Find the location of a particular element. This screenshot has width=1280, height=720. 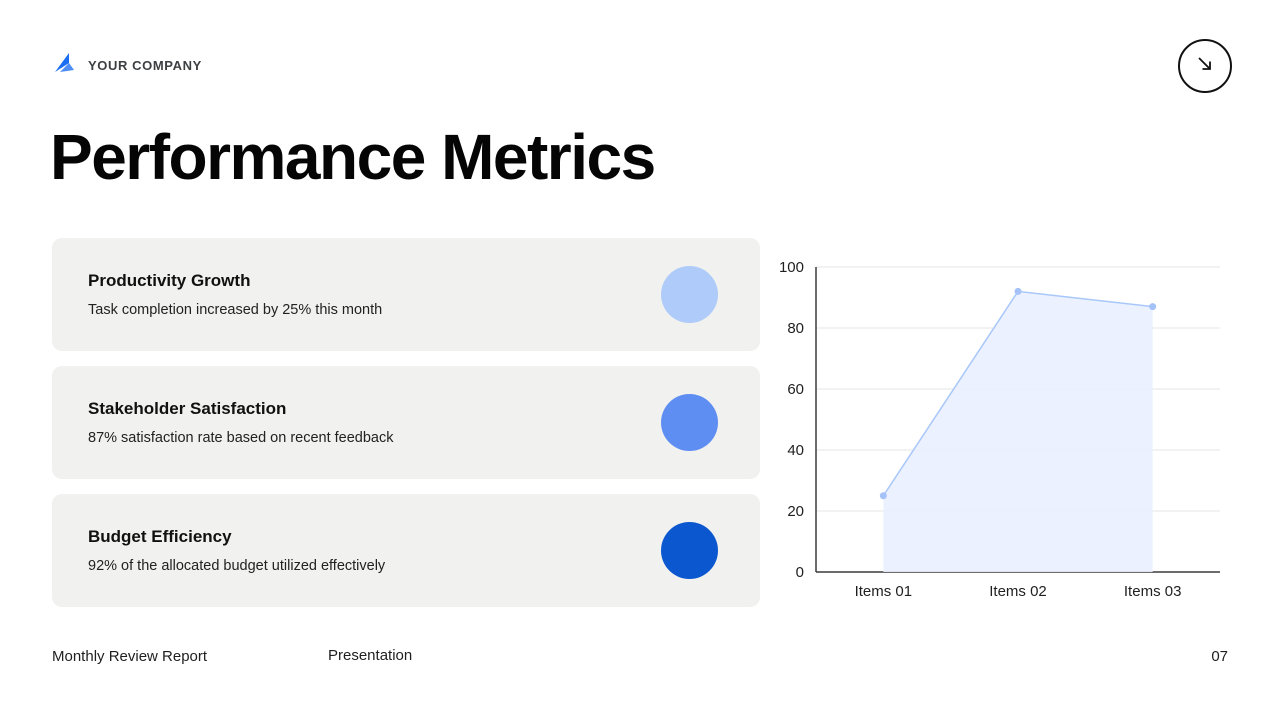

svg-text: Items 03 is located at coordinates (1153, 591).